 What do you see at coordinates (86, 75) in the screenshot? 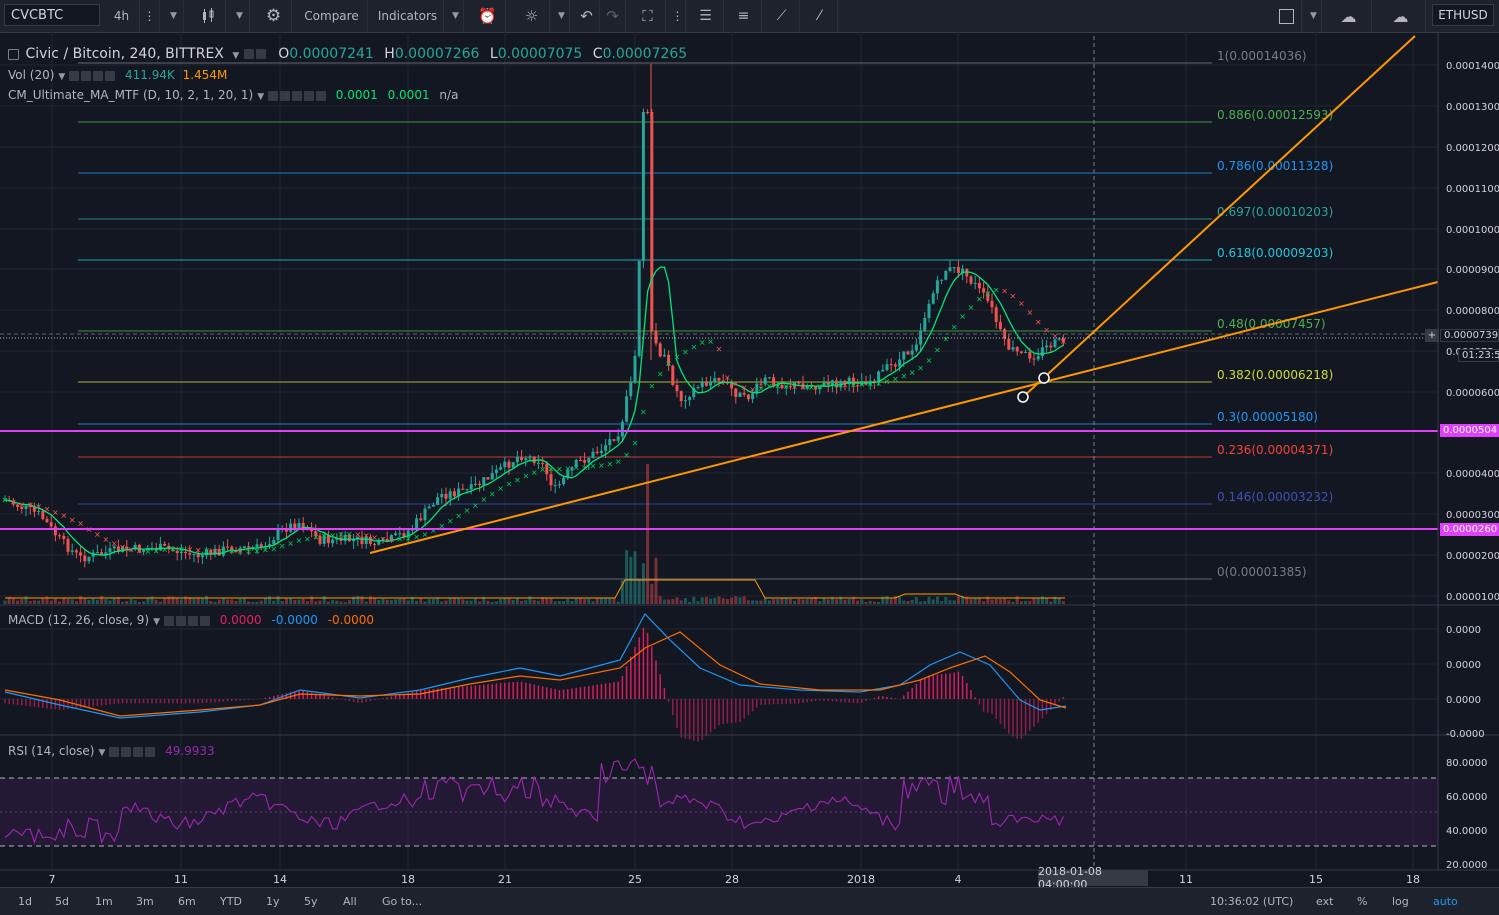
I see `volume-settings-icon` at bounding box center [86, 75].